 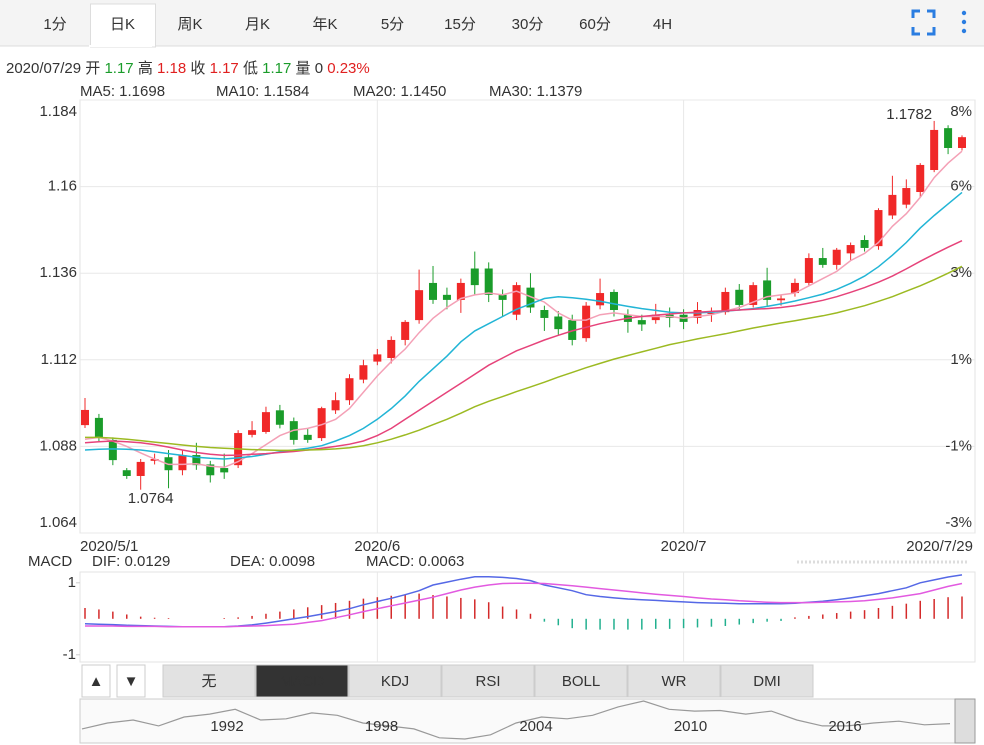 What do you see at coordinates (392, 24) in the screenshot?
I see `tab: 5分` at bounding box center [392, 24].